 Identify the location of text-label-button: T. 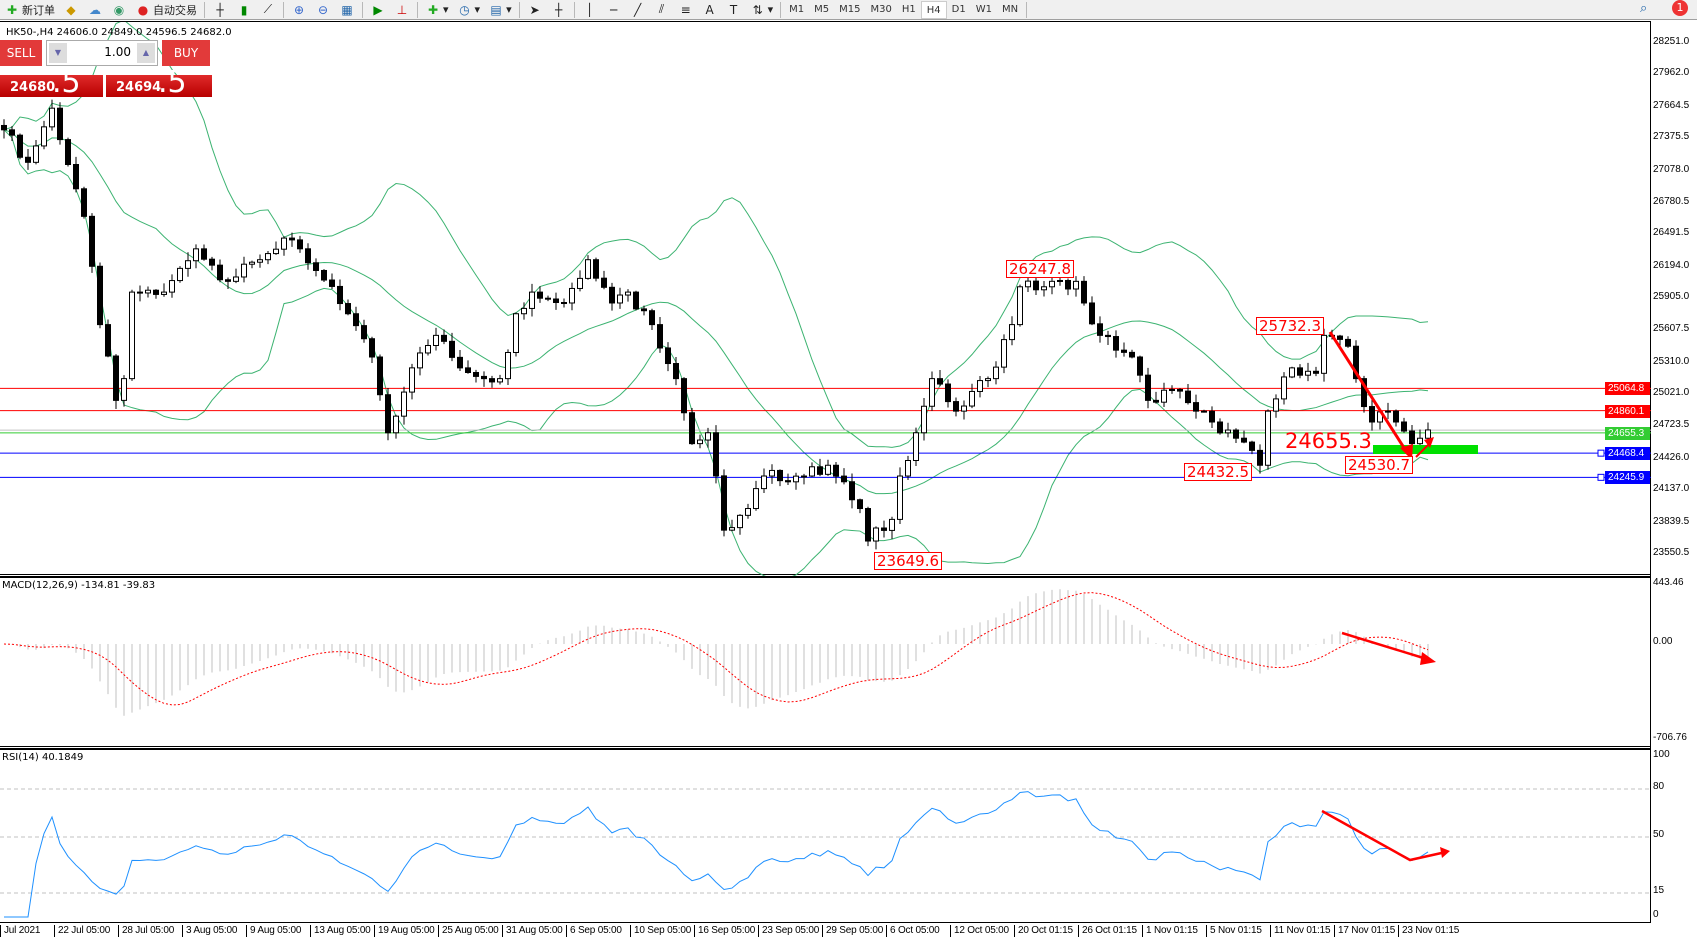
(734, 10).